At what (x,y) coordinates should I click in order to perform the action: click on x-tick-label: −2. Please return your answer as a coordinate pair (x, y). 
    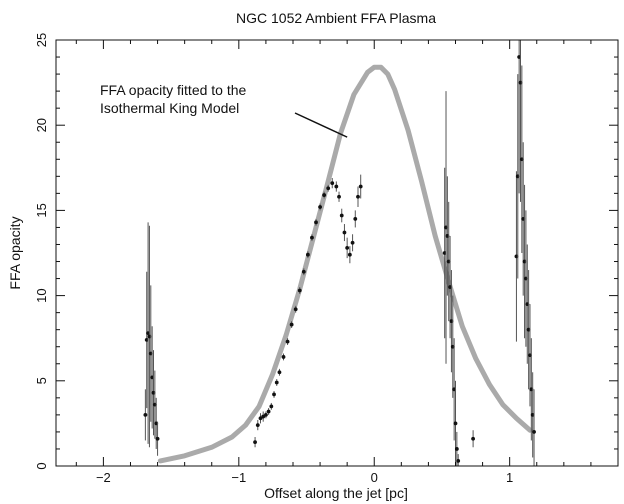
    Looking at the image, I should click on (103, 477).